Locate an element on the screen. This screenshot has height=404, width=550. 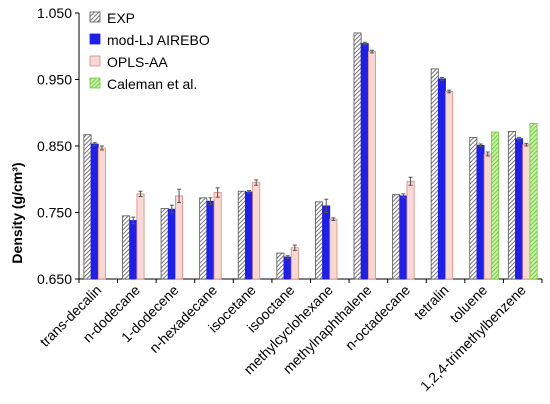
y-tick-labels: 0.650 0.750 0.850 0.950 1.050 is located at coordinates (54, 146).